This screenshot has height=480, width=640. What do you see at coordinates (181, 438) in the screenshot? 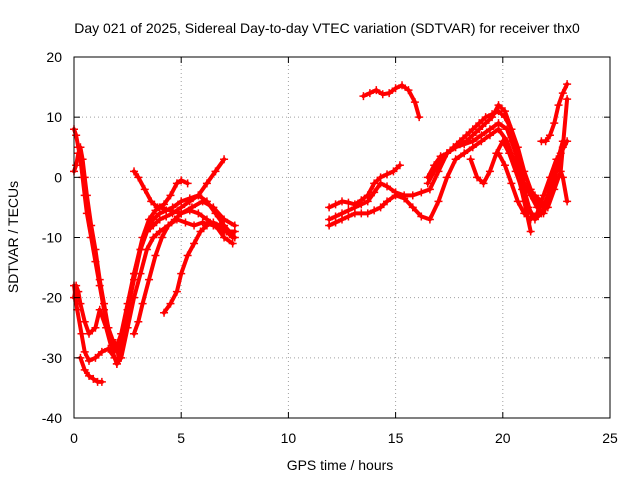
I see `x-tick-label: 5` at bounding box center [181, 438].